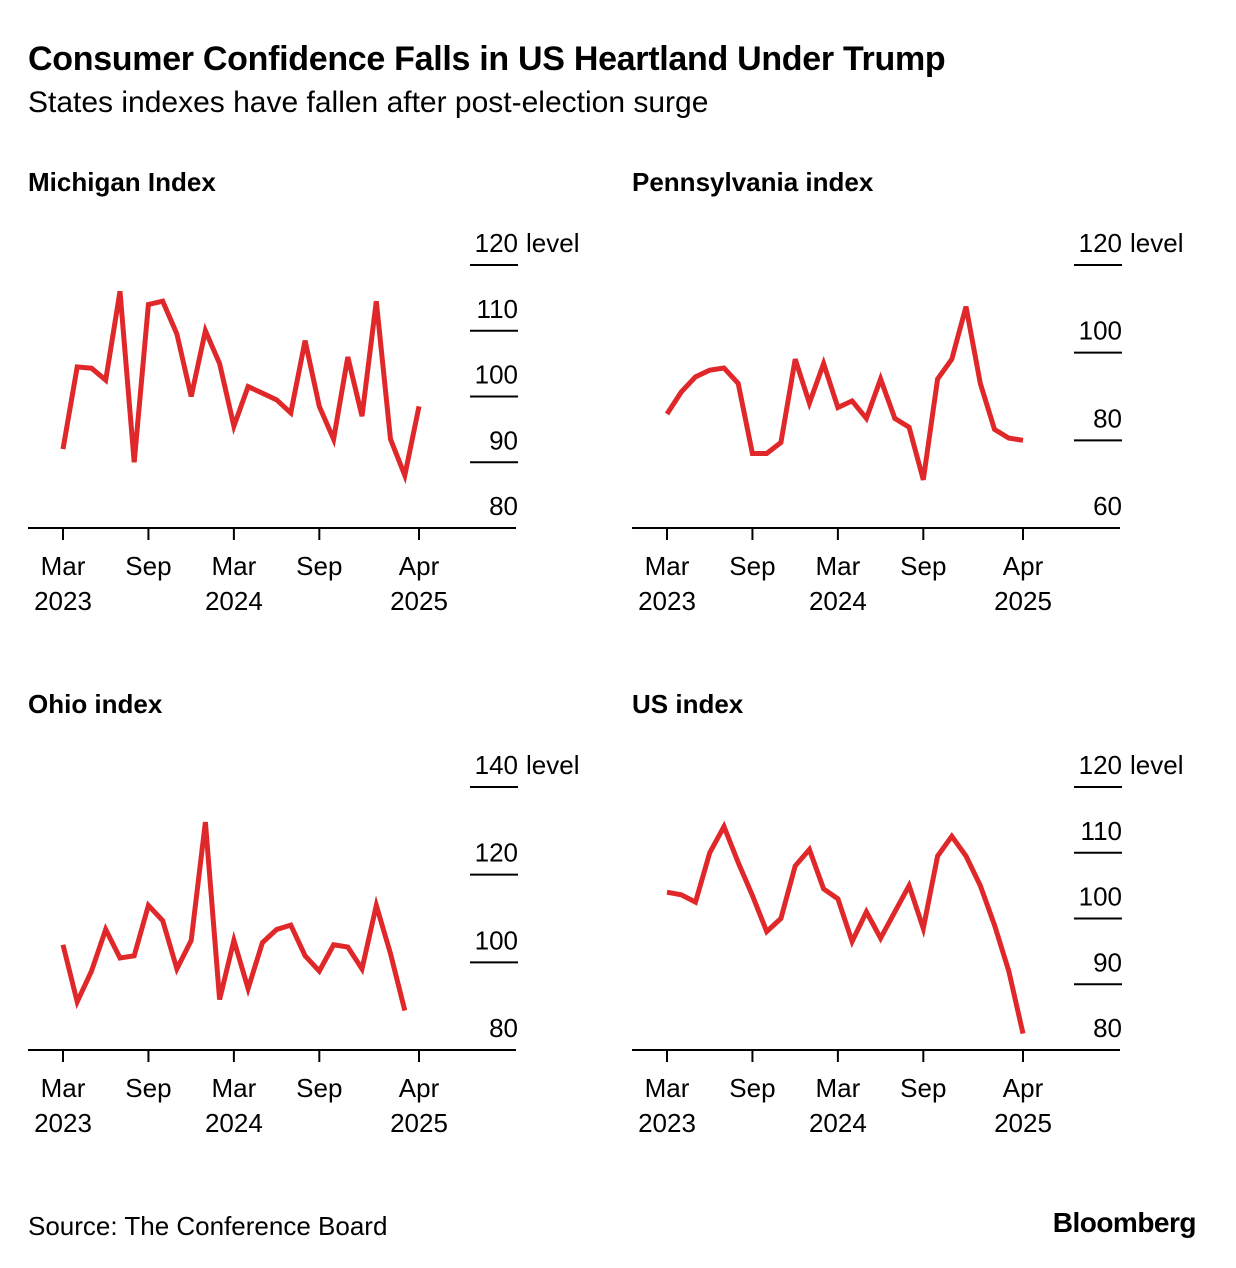 The width and height of the screenshot is (1236, 1268). What do you see at coordinates (122, 182) in the screenshot?
I see `panel-title-michigan: Michigan Index` at bounding box center [122, 182].